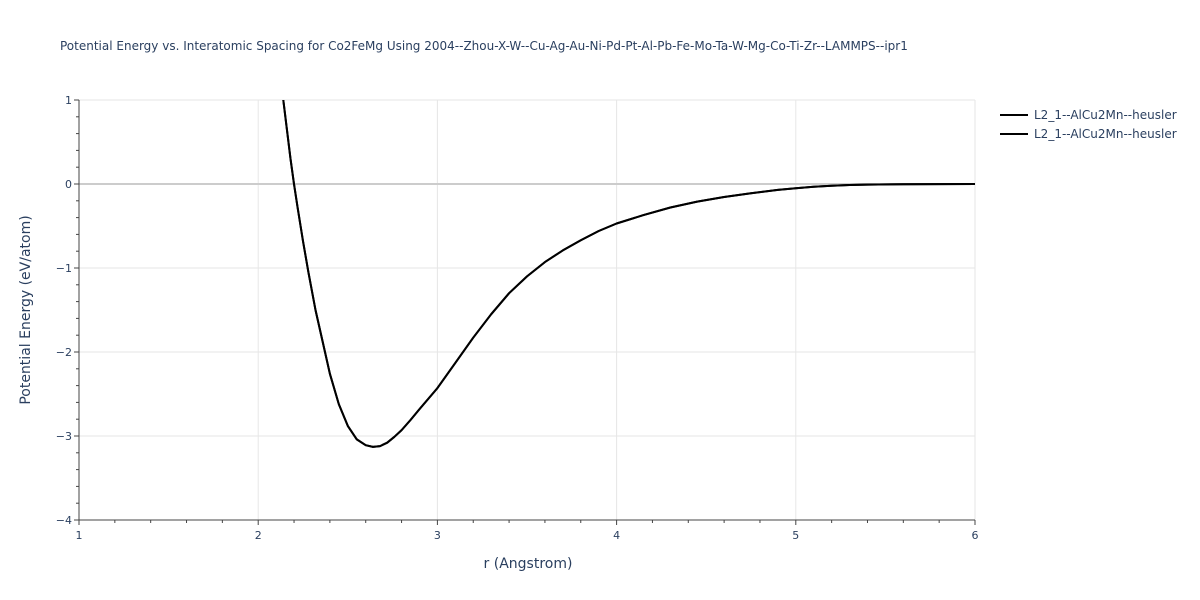 The width and height of the screenshot is (1200, 600). What do you see at coordinates (437, 535) in the screenshot?
I see `x-tick-label: 3` at bounding box center [437, 535].